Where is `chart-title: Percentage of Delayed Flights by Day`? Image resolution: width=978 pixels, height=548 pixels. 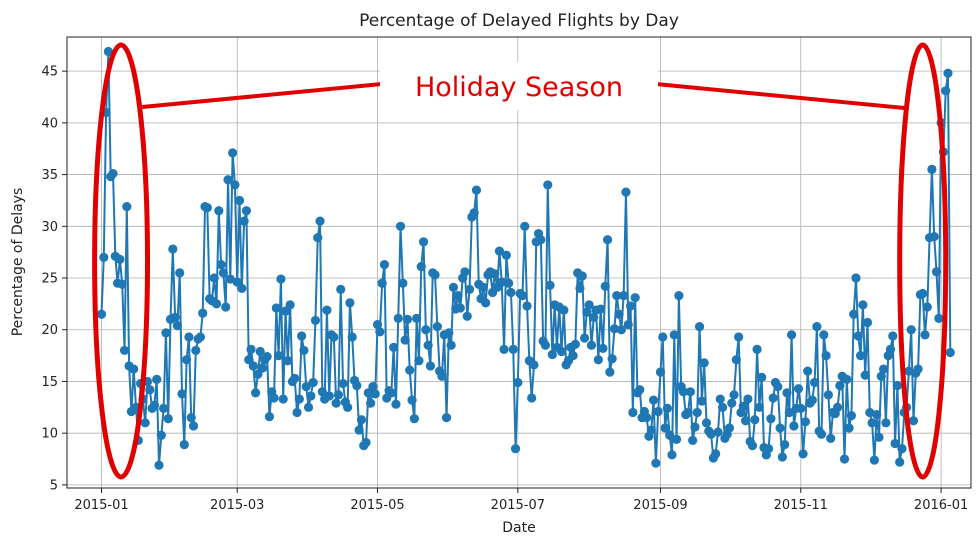 chart-title: Percentage of Delayed Flights by Day is located at coordinates (519, 21).